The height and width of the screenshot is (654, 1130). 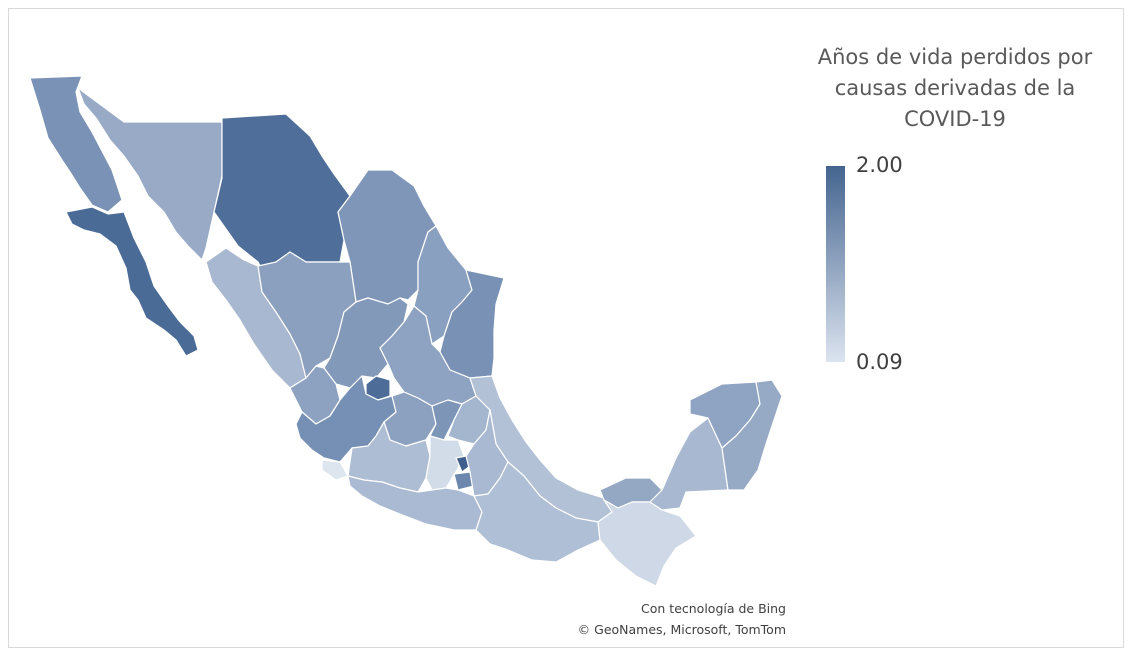 What do you see at coordinates (713, 608) in the screenshot?
I see `credits-line-1: Con tecnología de Bing` at bounding box center [713, 608].